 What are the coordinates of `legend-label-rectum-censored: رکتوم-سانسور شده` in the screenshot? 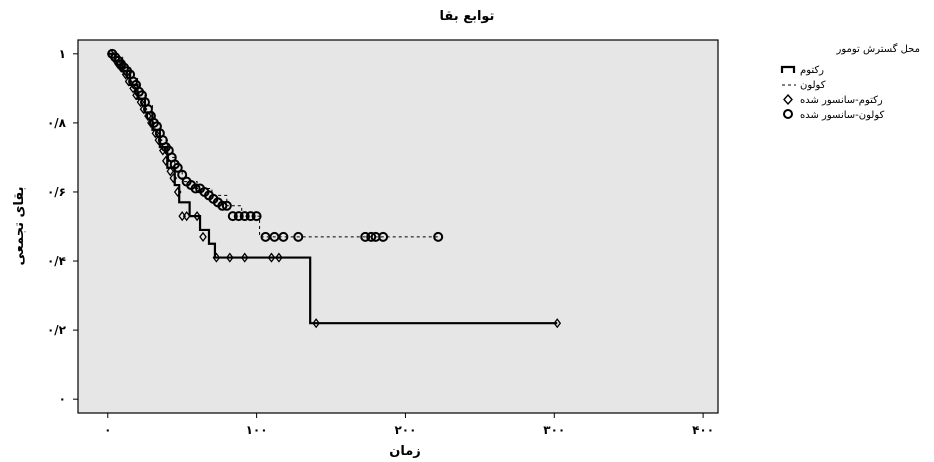 It's located at (841, 100).